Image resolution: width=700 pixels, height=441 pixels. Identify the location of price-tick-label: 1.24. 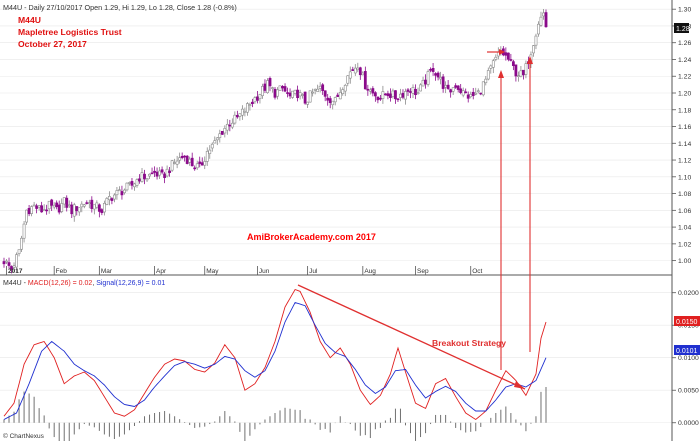
(684, 60).